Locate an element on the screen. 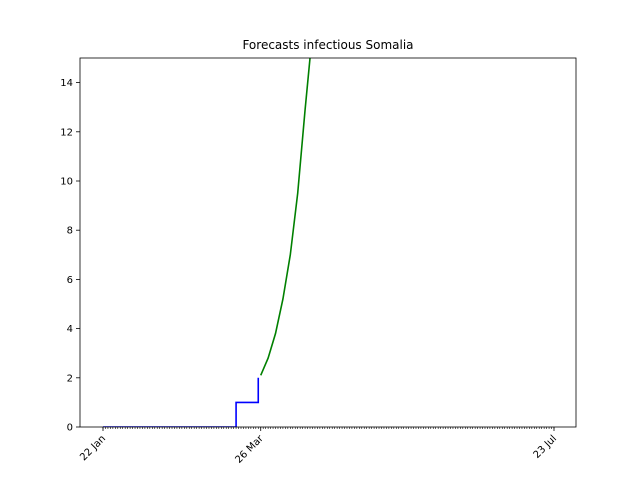 Image resolution: width=640 pixels, height=480 pixels. chart-title: Forecasts infectious Somalia is located at coordinates (327, 45).